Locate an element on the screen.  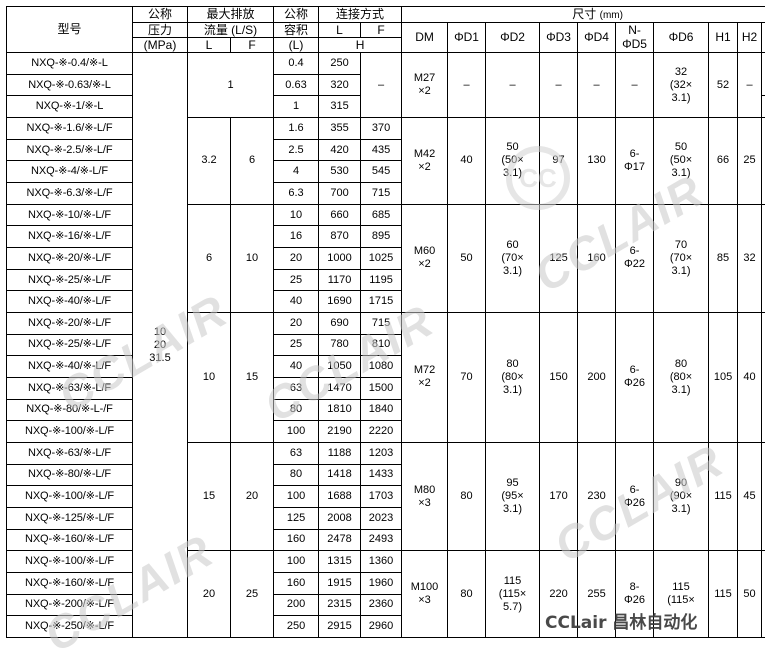
d2-value: 80 is located at coordinates (512, 364).